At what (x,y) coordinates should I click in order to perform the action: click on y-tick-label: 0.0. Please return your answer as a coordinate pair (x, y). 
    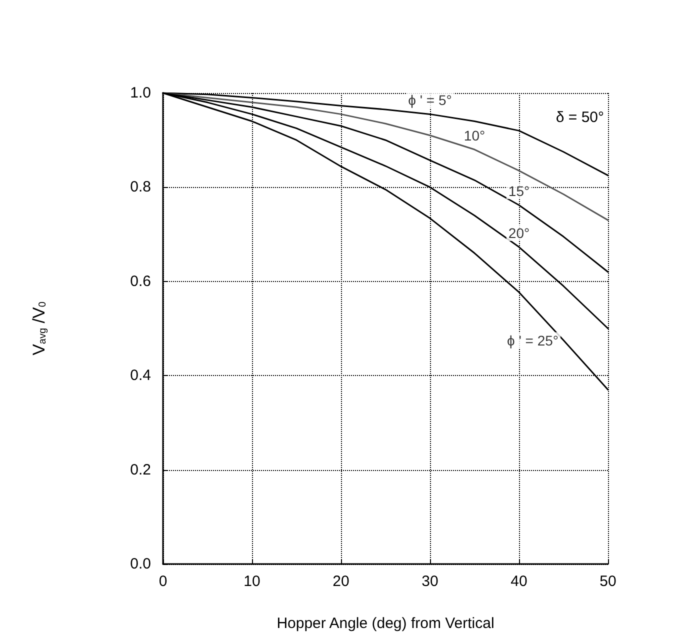
    Looking at the image, I should click on (140, 564).